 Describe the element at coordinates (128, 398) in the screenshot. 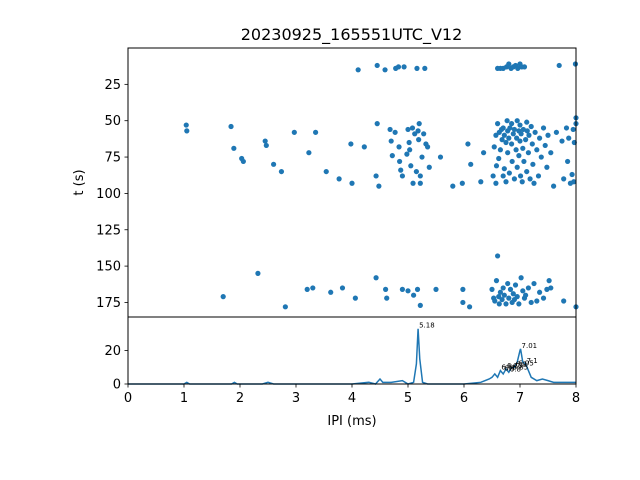

I see `histogram-x-tick-label-0: 0` at that location.